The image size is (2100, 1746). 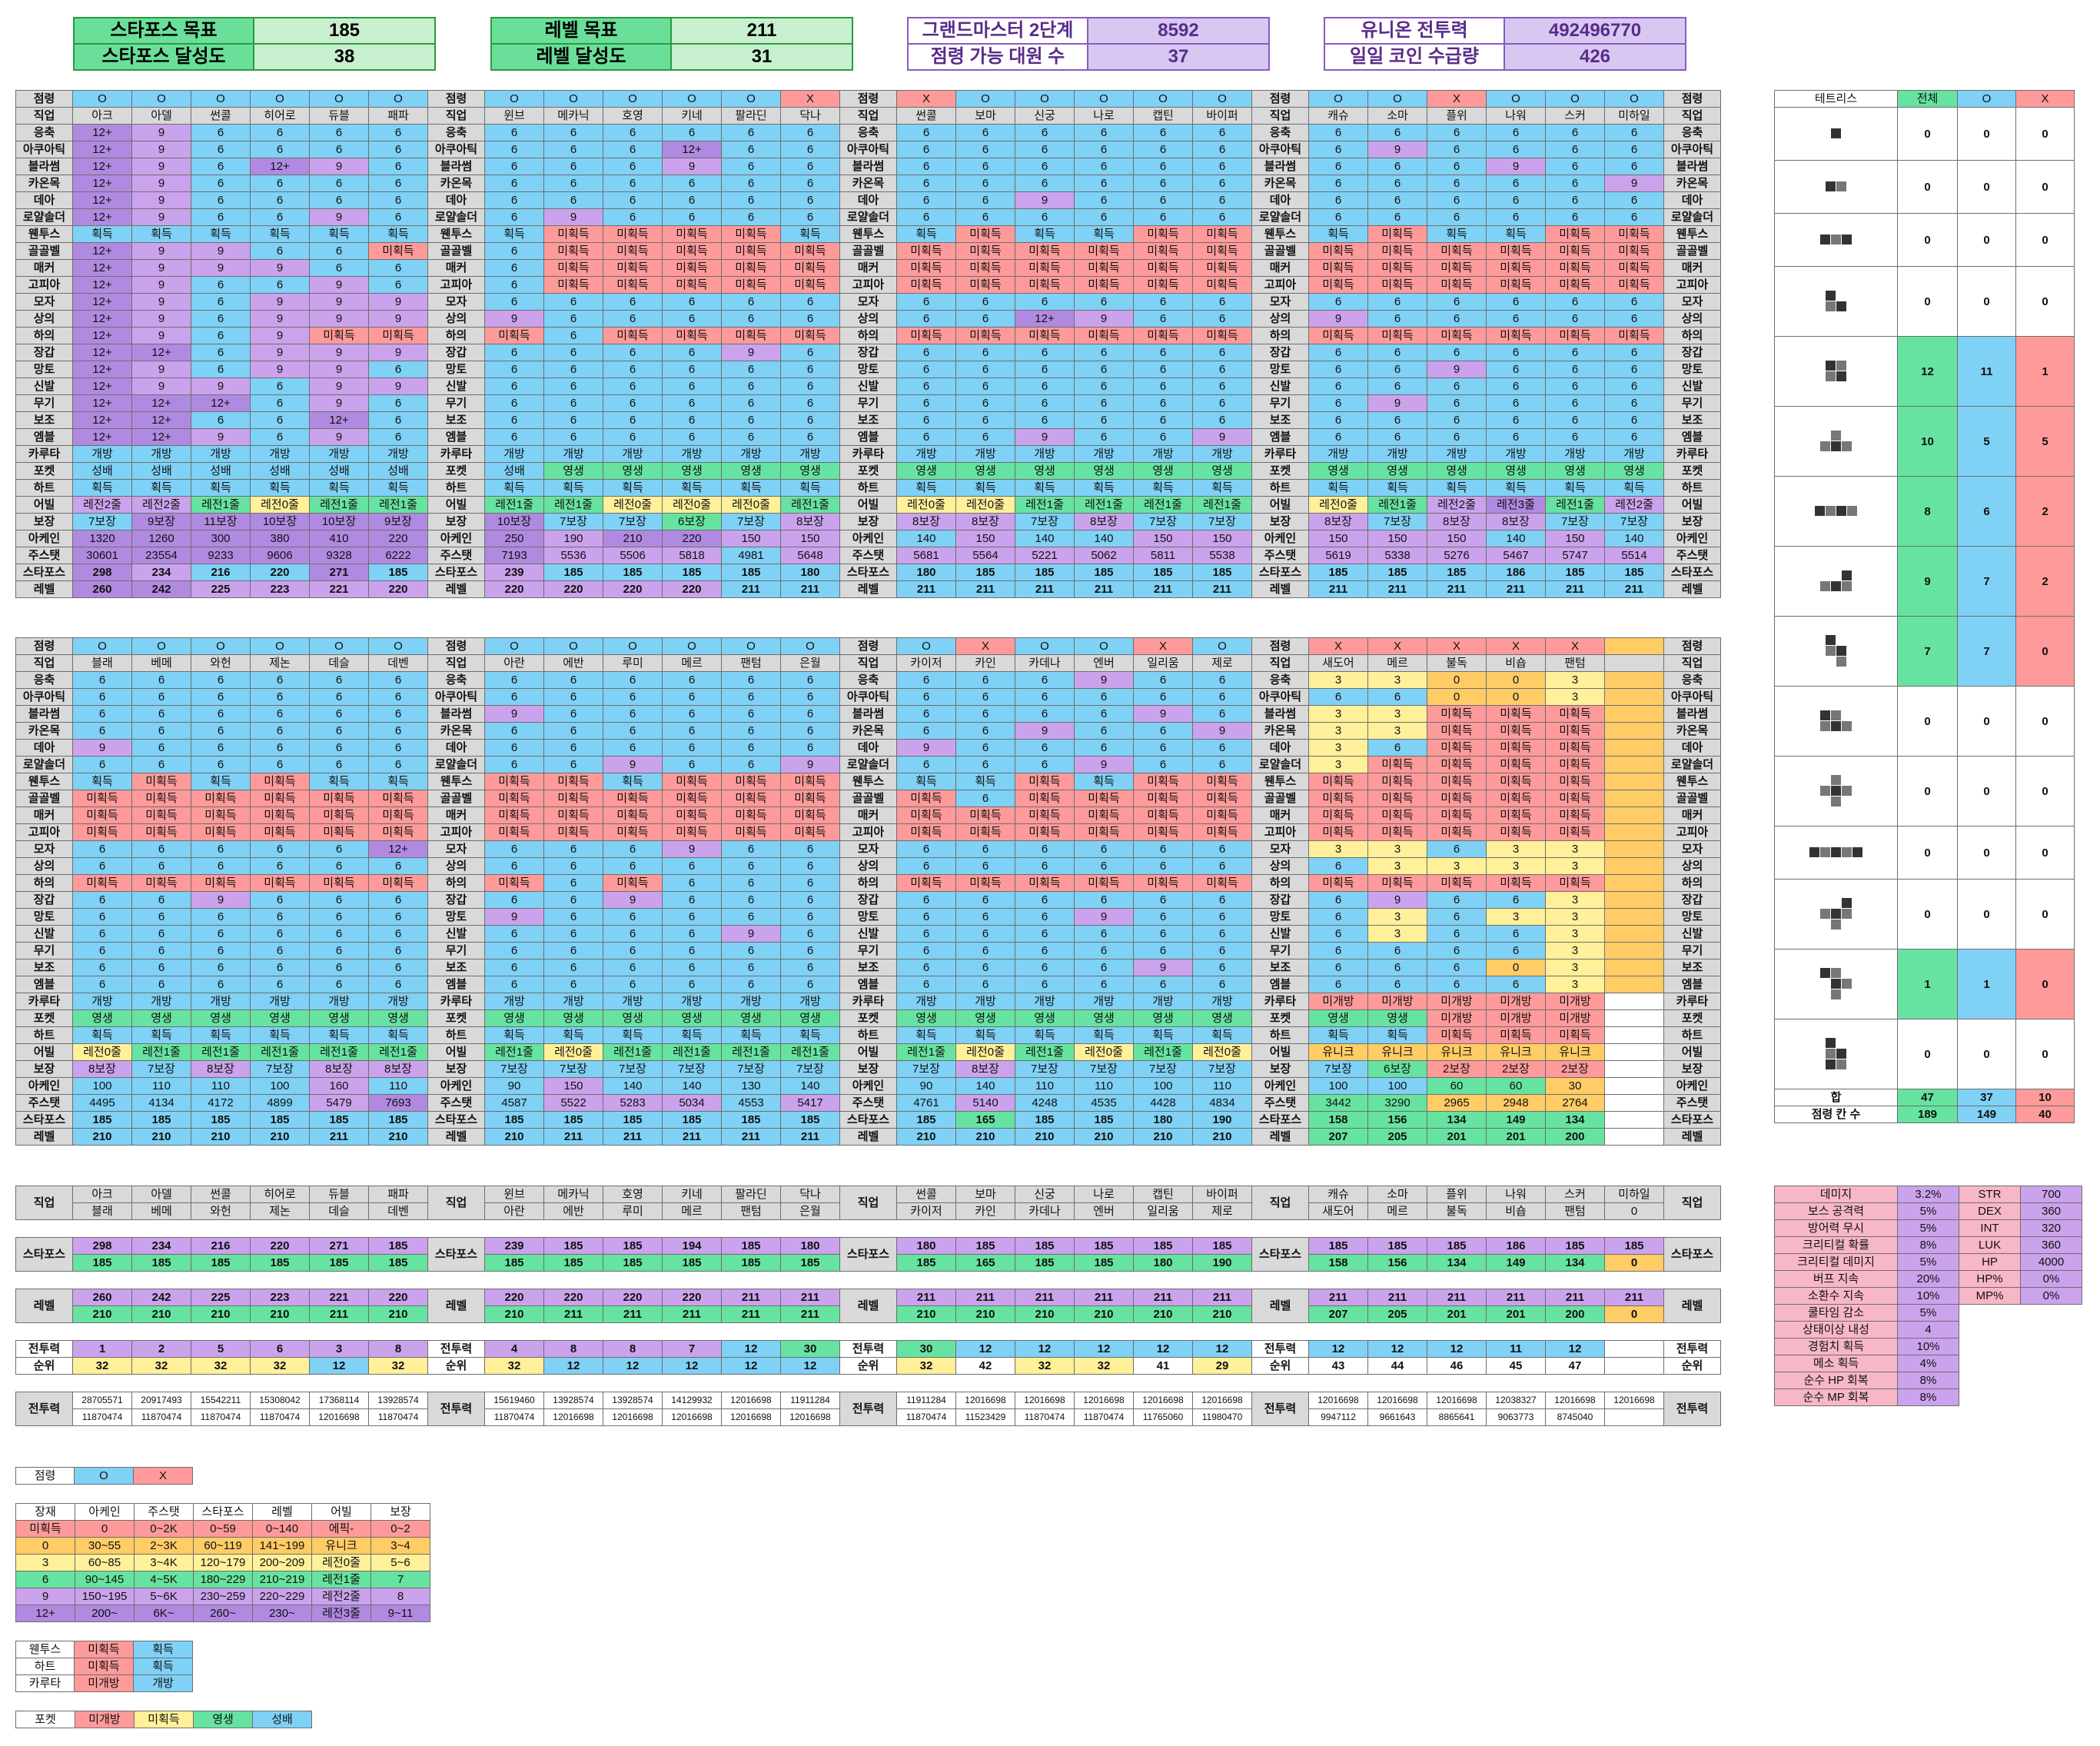 I want to click on summary-cell: 11911284, so click(x=810, y=1400).